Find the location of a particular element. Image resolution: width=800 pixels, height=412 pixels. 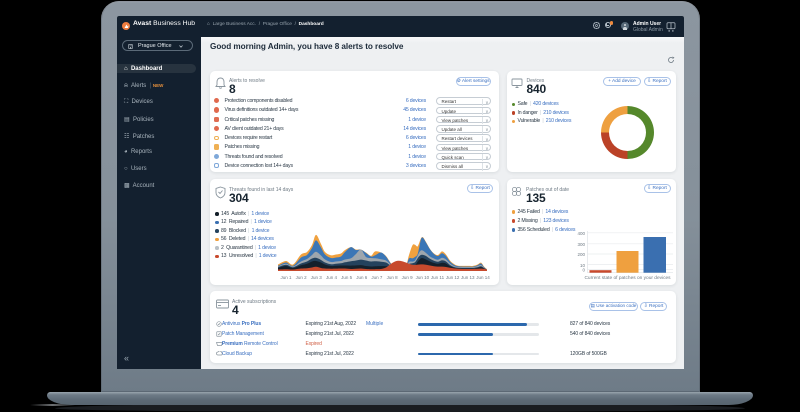

svg-text: 10 is located at coordinates (582, 265).